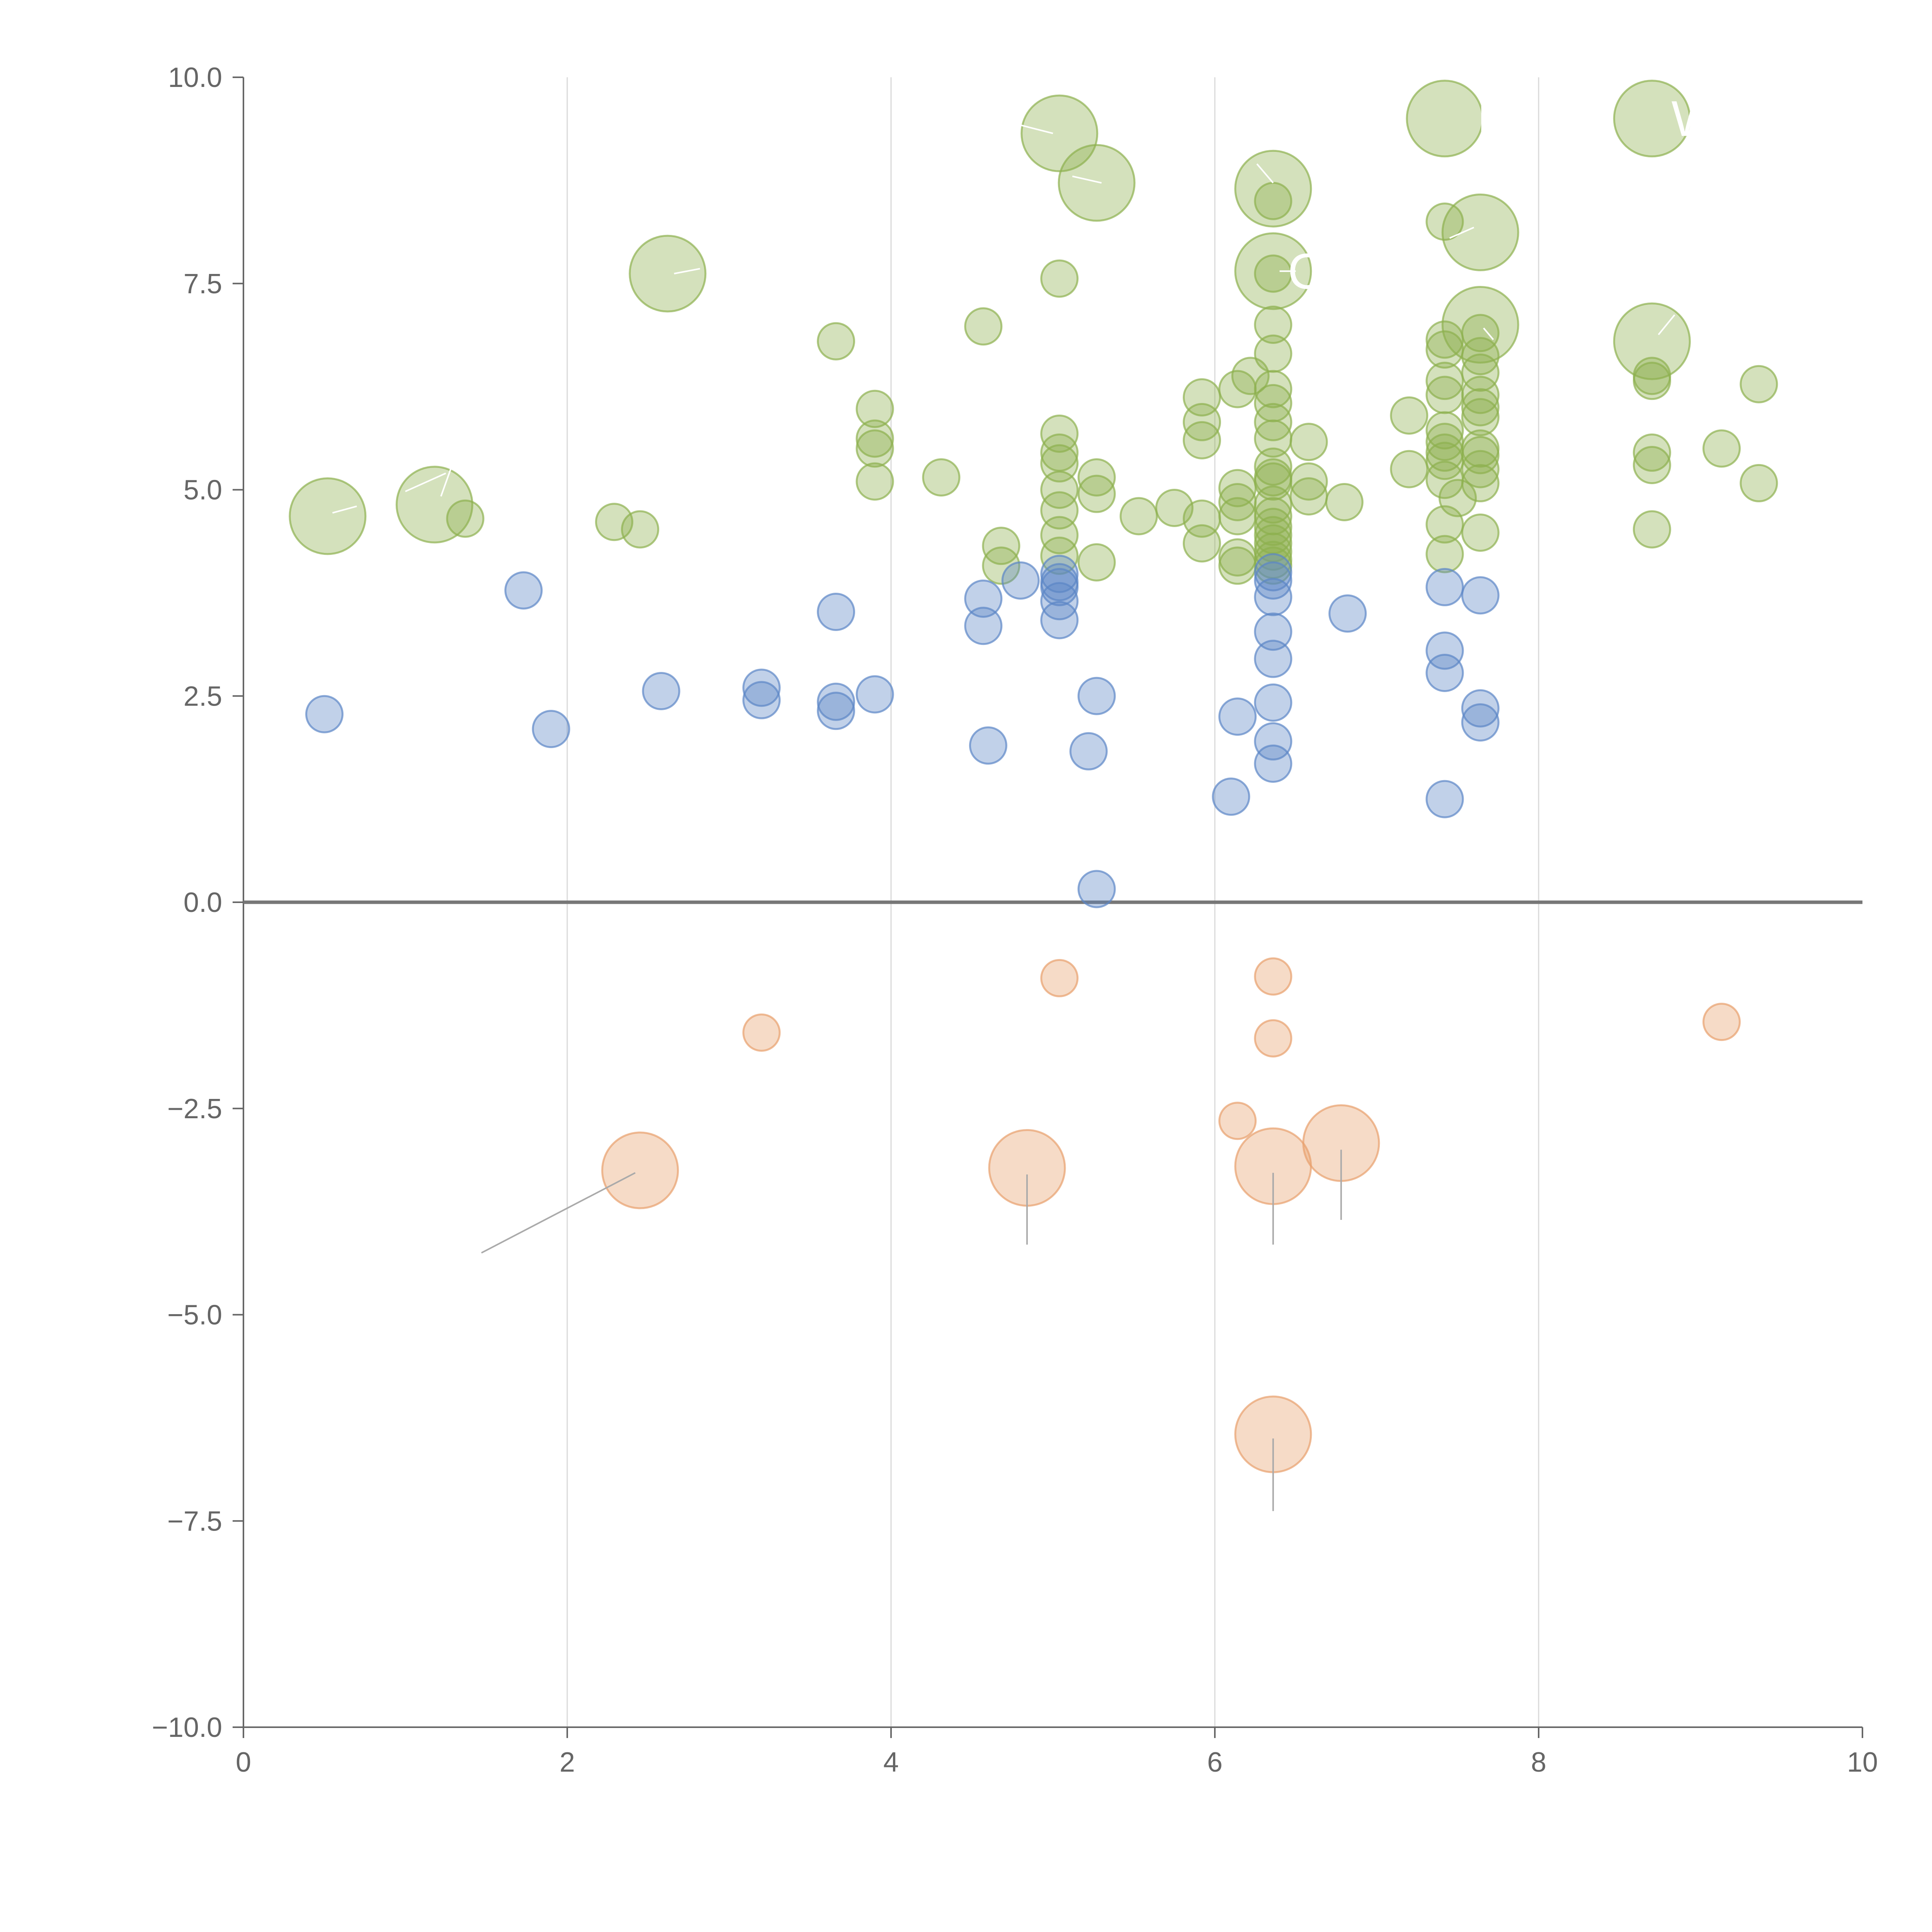  What do you see at coordinates (891, 1763) in the screenshot?
I see `x-tick-label: 4` at bounding box center [891, 1763].